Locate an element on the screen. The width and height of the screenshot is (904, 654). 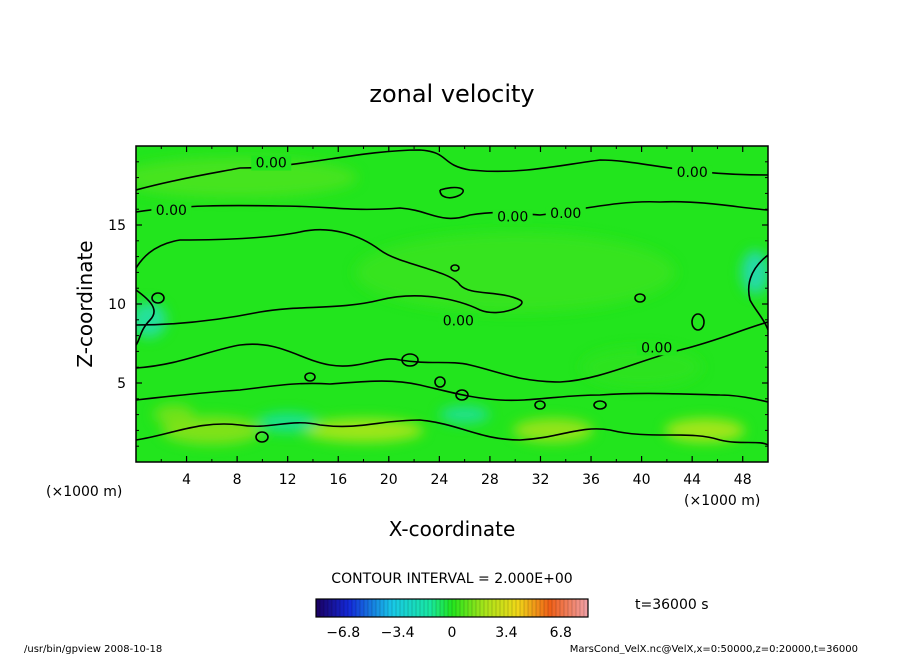
colorbar-tick-label: 3.4 is located at coordinates (506, 633).